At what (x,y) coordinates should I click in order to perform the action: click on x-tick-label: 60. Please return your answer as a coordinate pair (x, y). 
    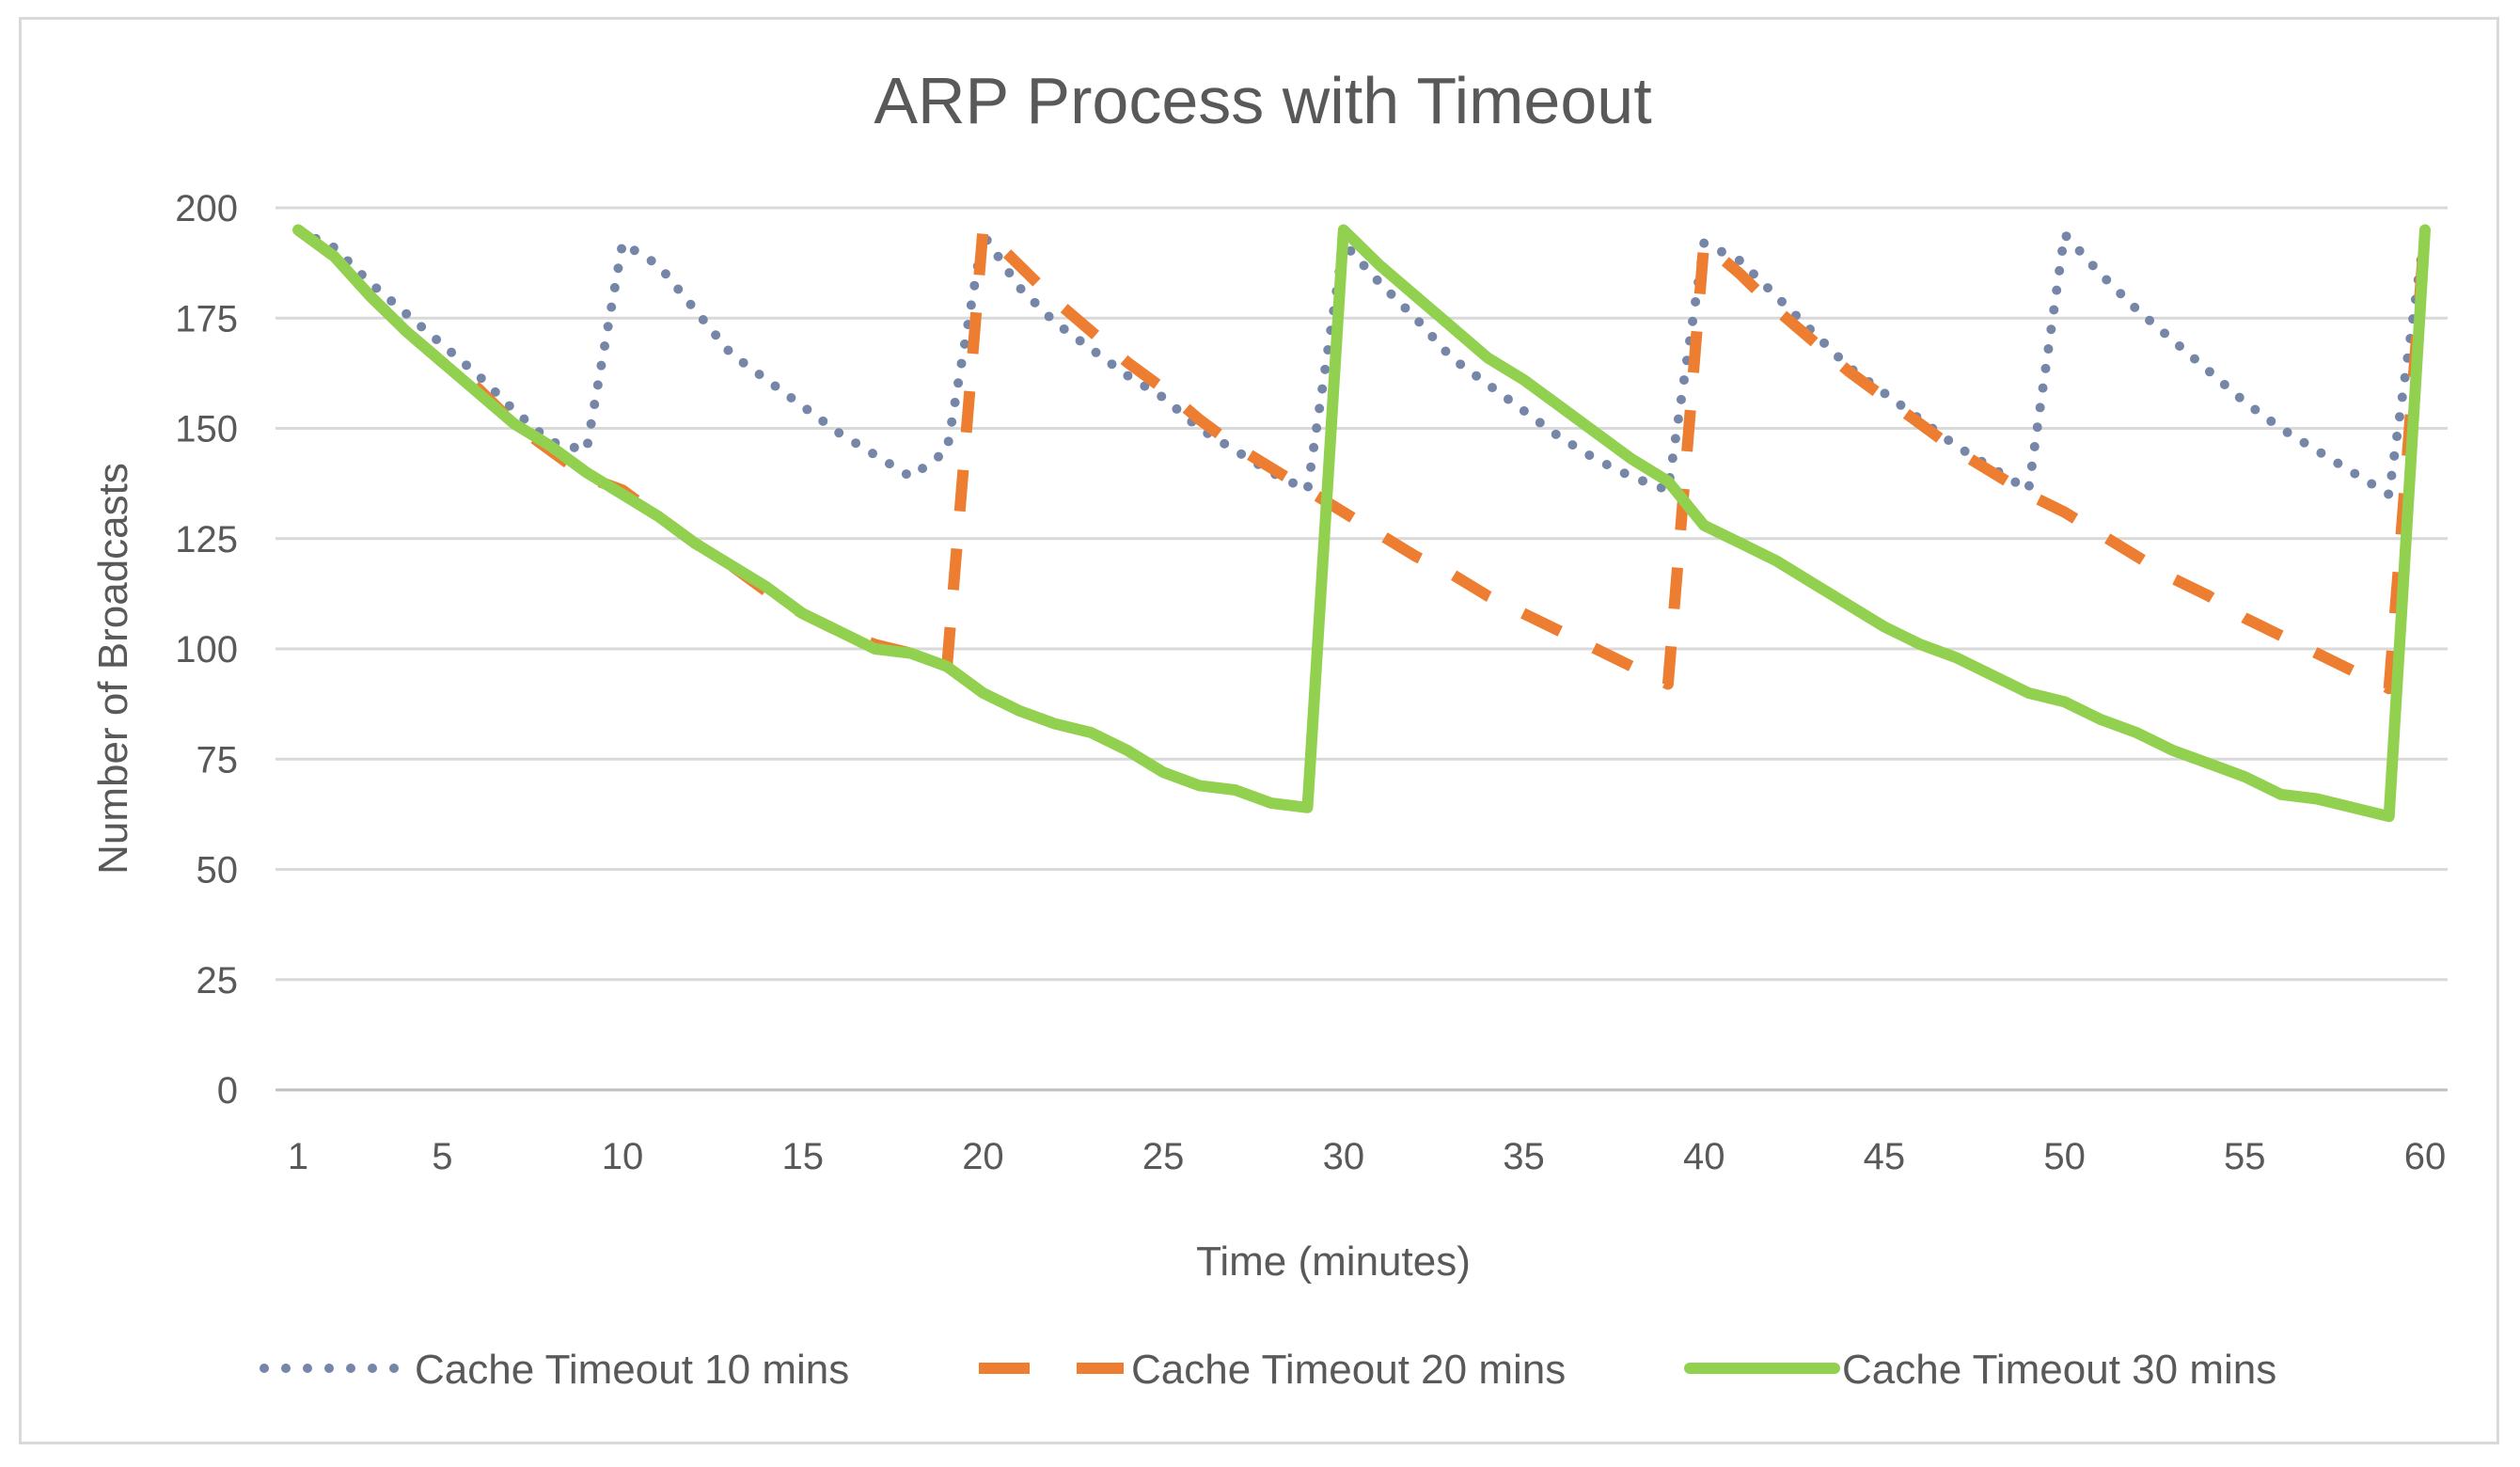
    Looking at the image, I should click on (2425, 1156).